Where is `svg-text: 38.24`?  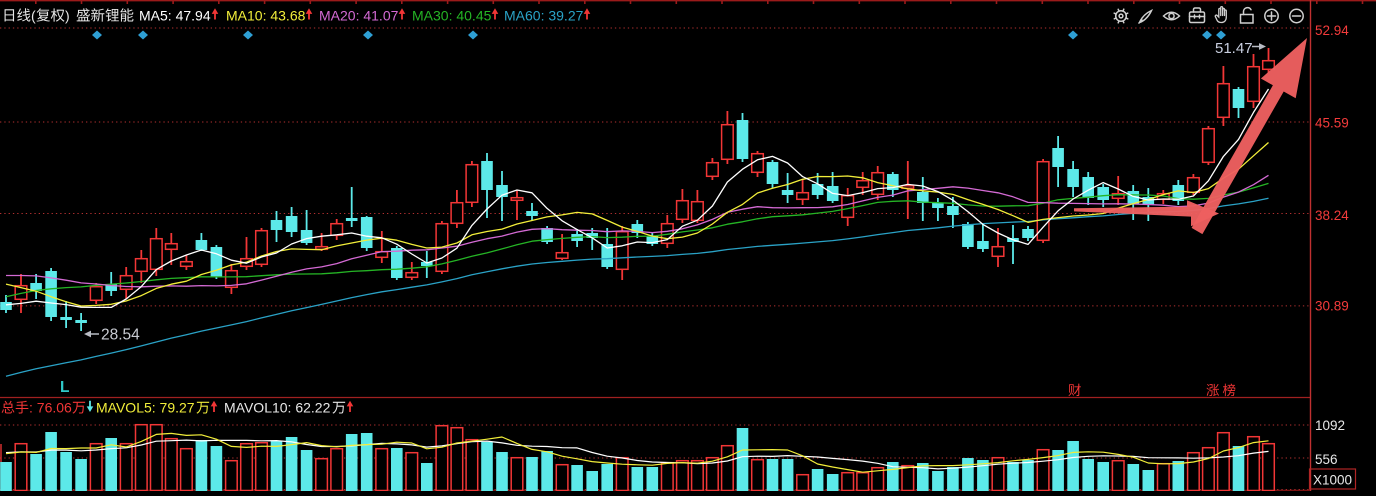 svg-text: 38.24 is located at coordinates (1332, 215).